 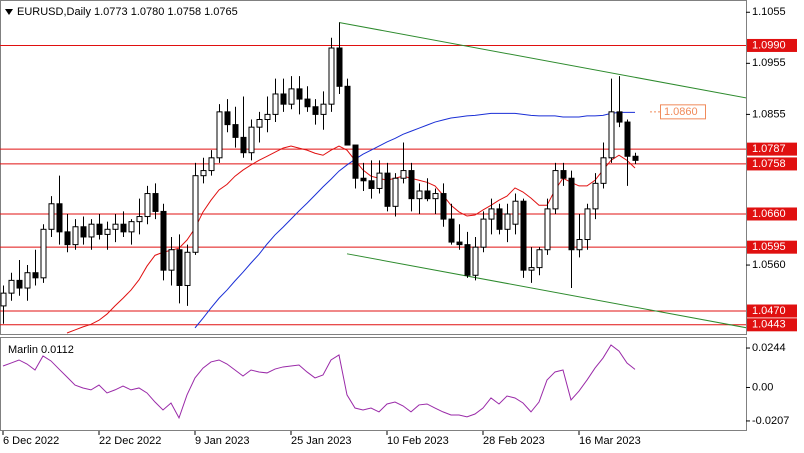 I want to click on y-tick-label: 1.0955, so click(x=769, y=63).